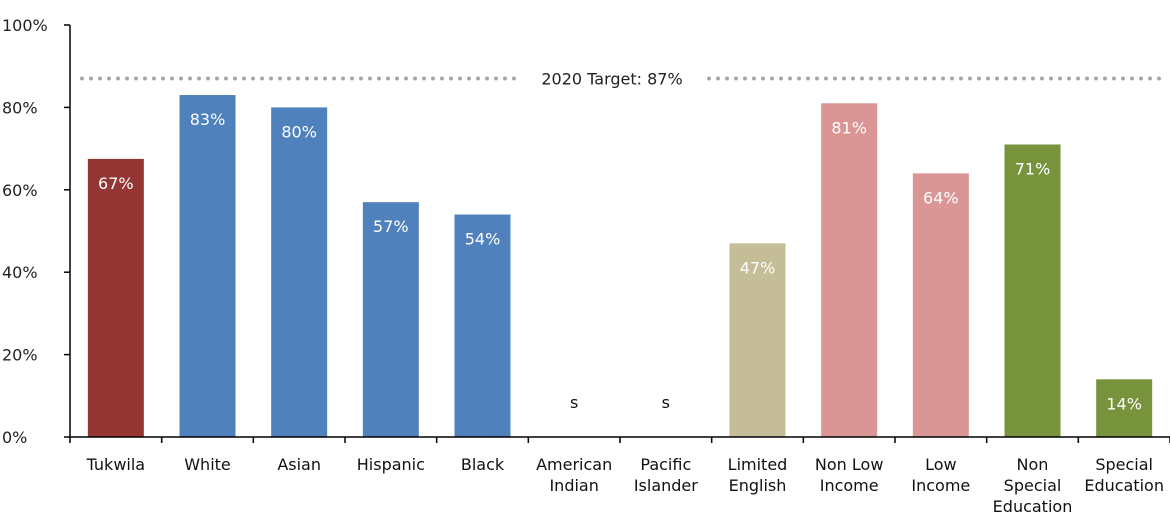  What do you see at coordinates (116, 183) in the screenshot?
I see `bar-value-label: 67%` at bounding box center [116, 183].